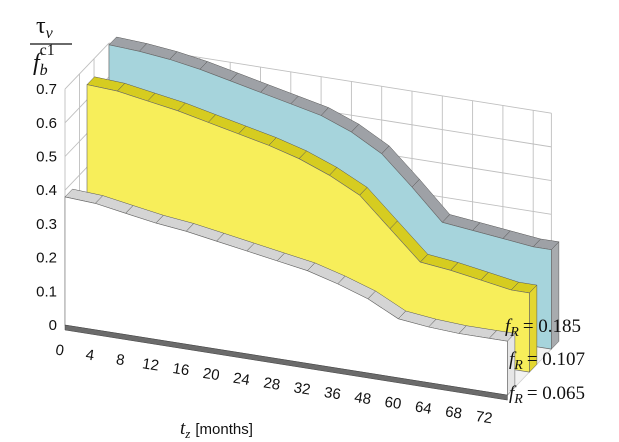  I want to click on x-tick-label: 16, so click(180, 369).